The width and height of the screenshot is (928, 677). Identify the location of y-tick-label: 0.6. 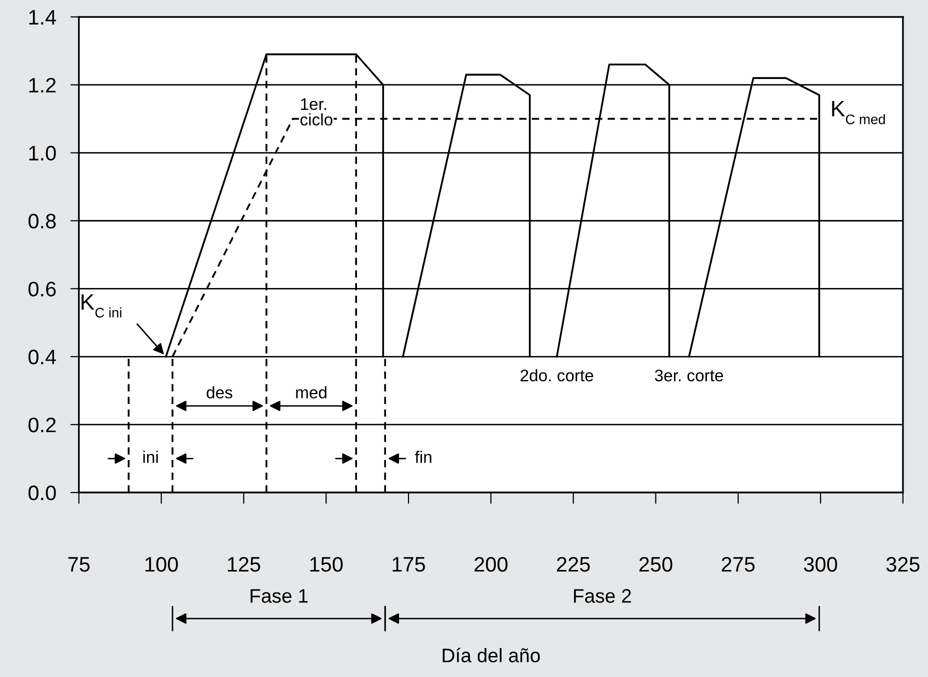
(42, 289).